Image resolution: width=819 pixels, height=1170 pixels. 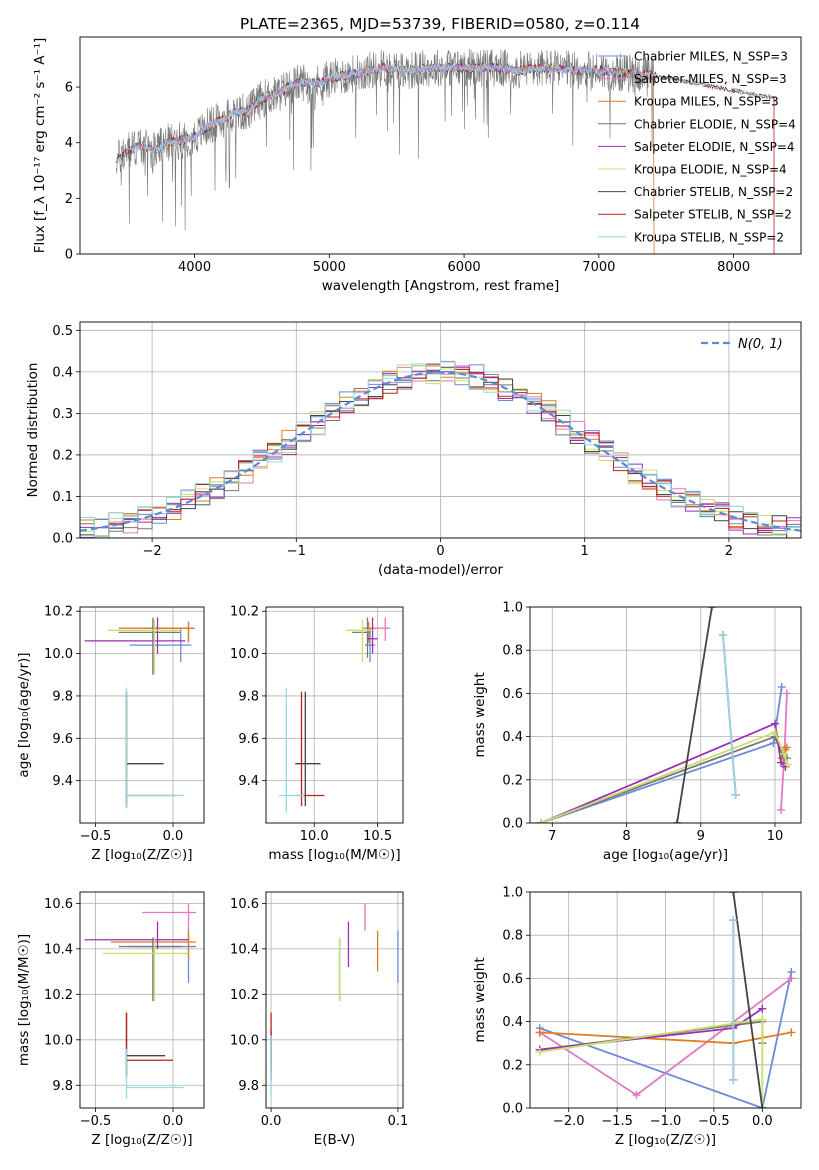 I want to click on x-tick-label: −1.0, so click(x=666, y=1121).